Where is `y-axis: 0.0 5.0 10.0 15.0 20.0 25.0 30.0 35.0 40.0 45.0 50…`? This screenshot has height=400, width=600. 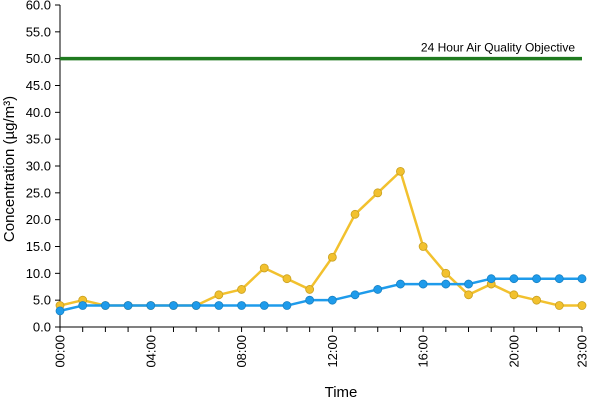
y-axis: 0.0 5.0 10.0 15.0 20.0 25.0 30.0 35.0 40.0 45.0 50… is located at coordinates (43, 167).